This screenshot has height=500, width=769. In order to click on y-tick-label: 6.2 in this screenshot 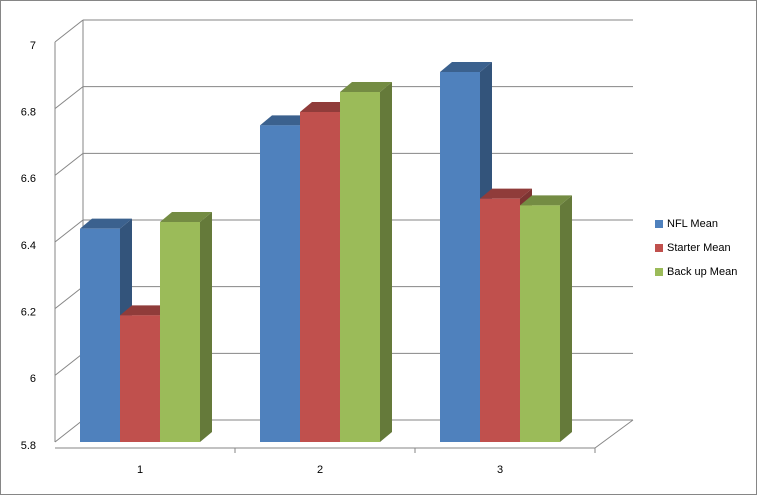, I will do `click(28, 313)`.